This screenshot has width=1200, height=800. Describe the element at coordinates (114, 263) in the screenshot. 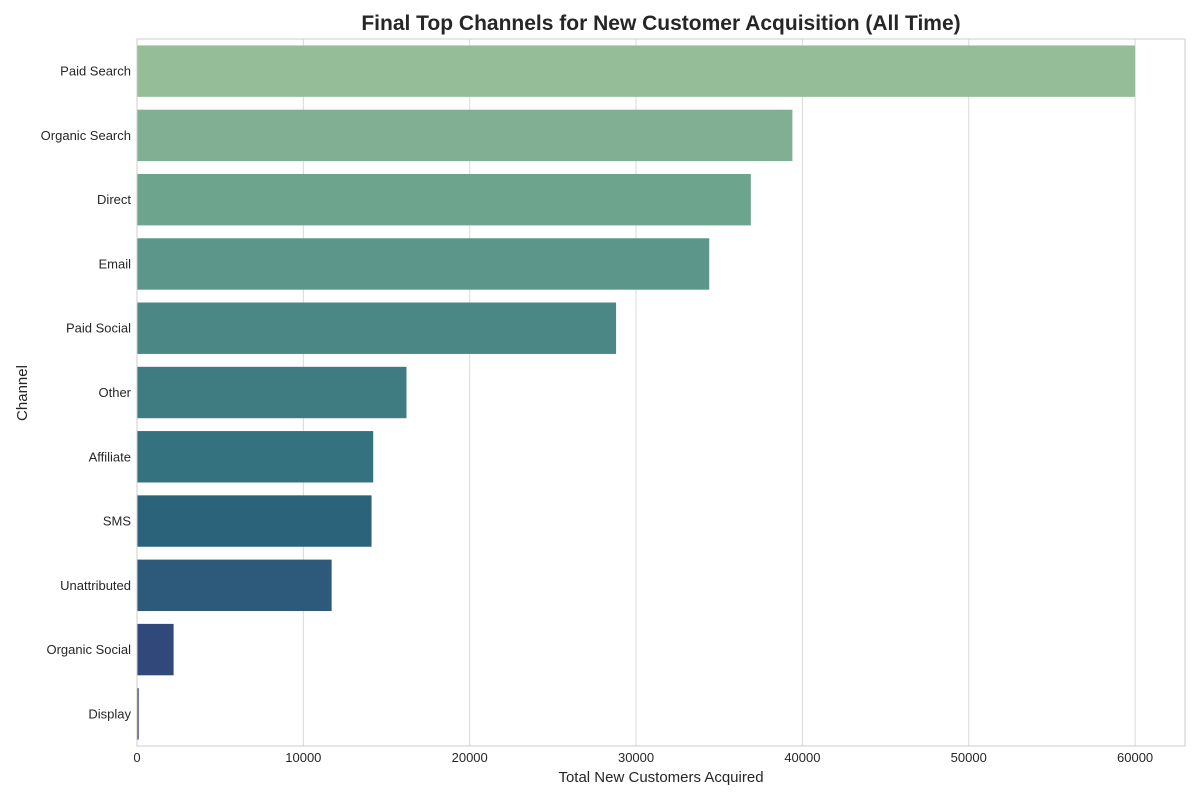

I see `y-tick-label: Email` at that location.